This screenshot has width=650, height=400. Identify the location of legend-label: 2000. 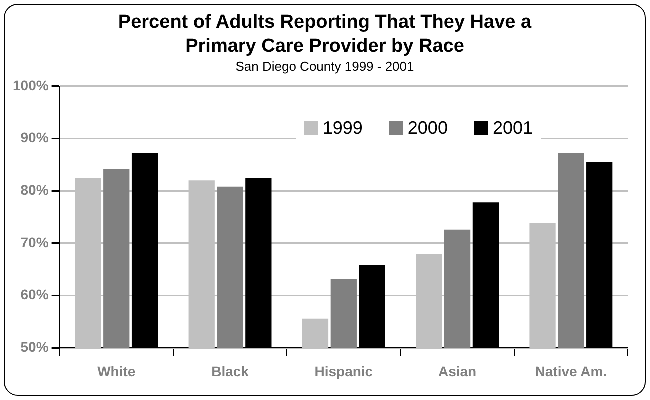
(428, 128).